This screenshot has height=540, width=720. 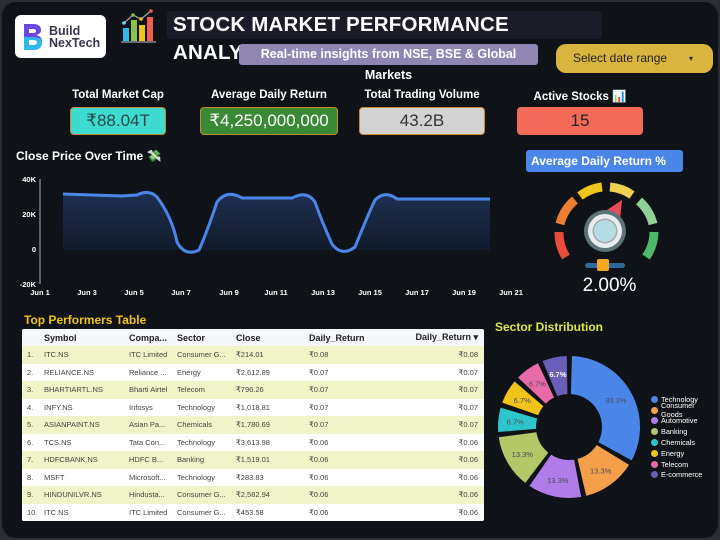 What do you see at coordinates (679, 421) in the screenshot?
I see `legend-label: Automotive` at bounding box center [679, 421].